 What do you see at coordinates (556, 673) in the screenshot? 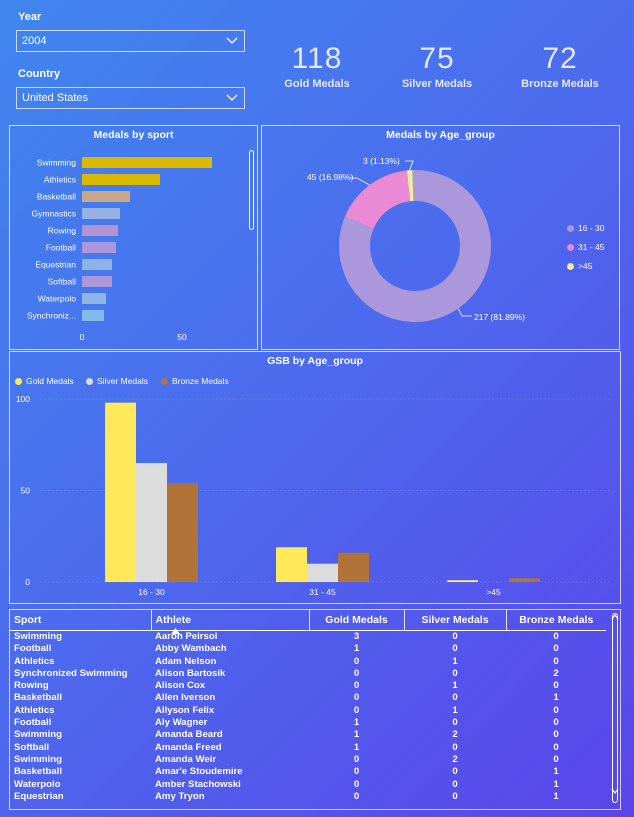
I see `cell-bronze: 2` at bounding box center [556, 673].